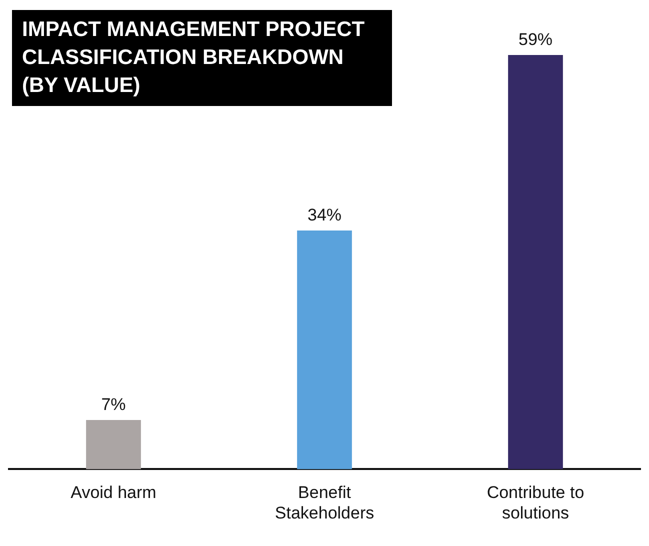  Describe the element at coordinates (535, 40) in the screenshot. I see `data-label: 59%` at that location.